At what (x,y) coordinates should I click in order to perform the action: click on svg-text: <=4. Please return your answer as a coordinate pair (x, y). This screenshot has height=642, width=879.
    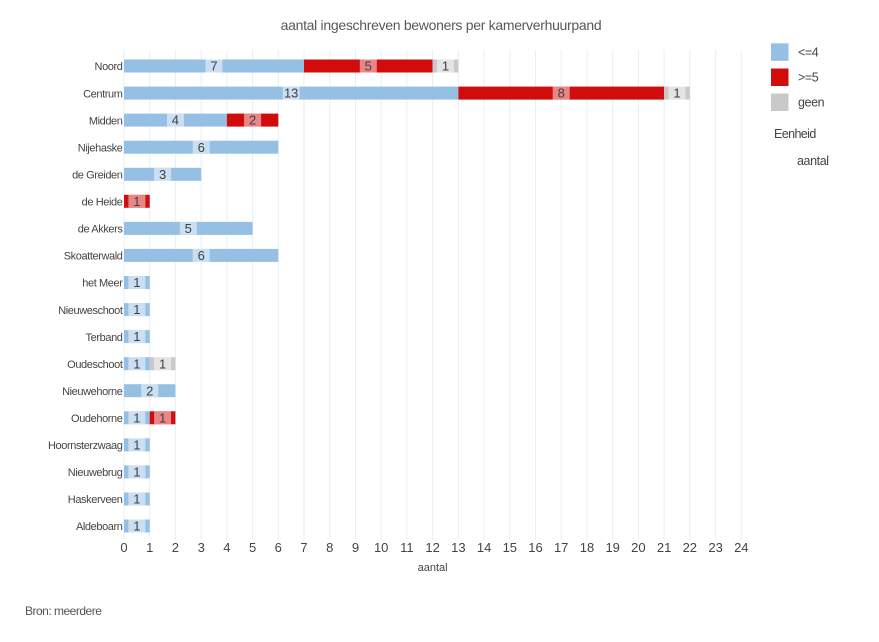
    Looking at the image, I should click on (808, 52).